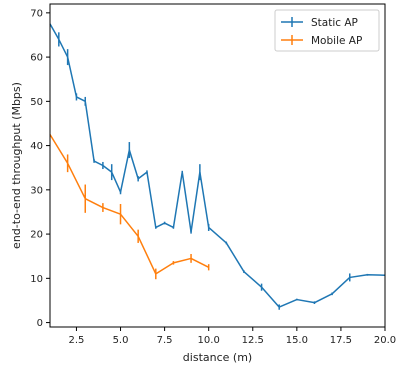 The width and height of the screenshot is (396, 372). I want to click on x-tick-label: 17.5, so click(341, 340).